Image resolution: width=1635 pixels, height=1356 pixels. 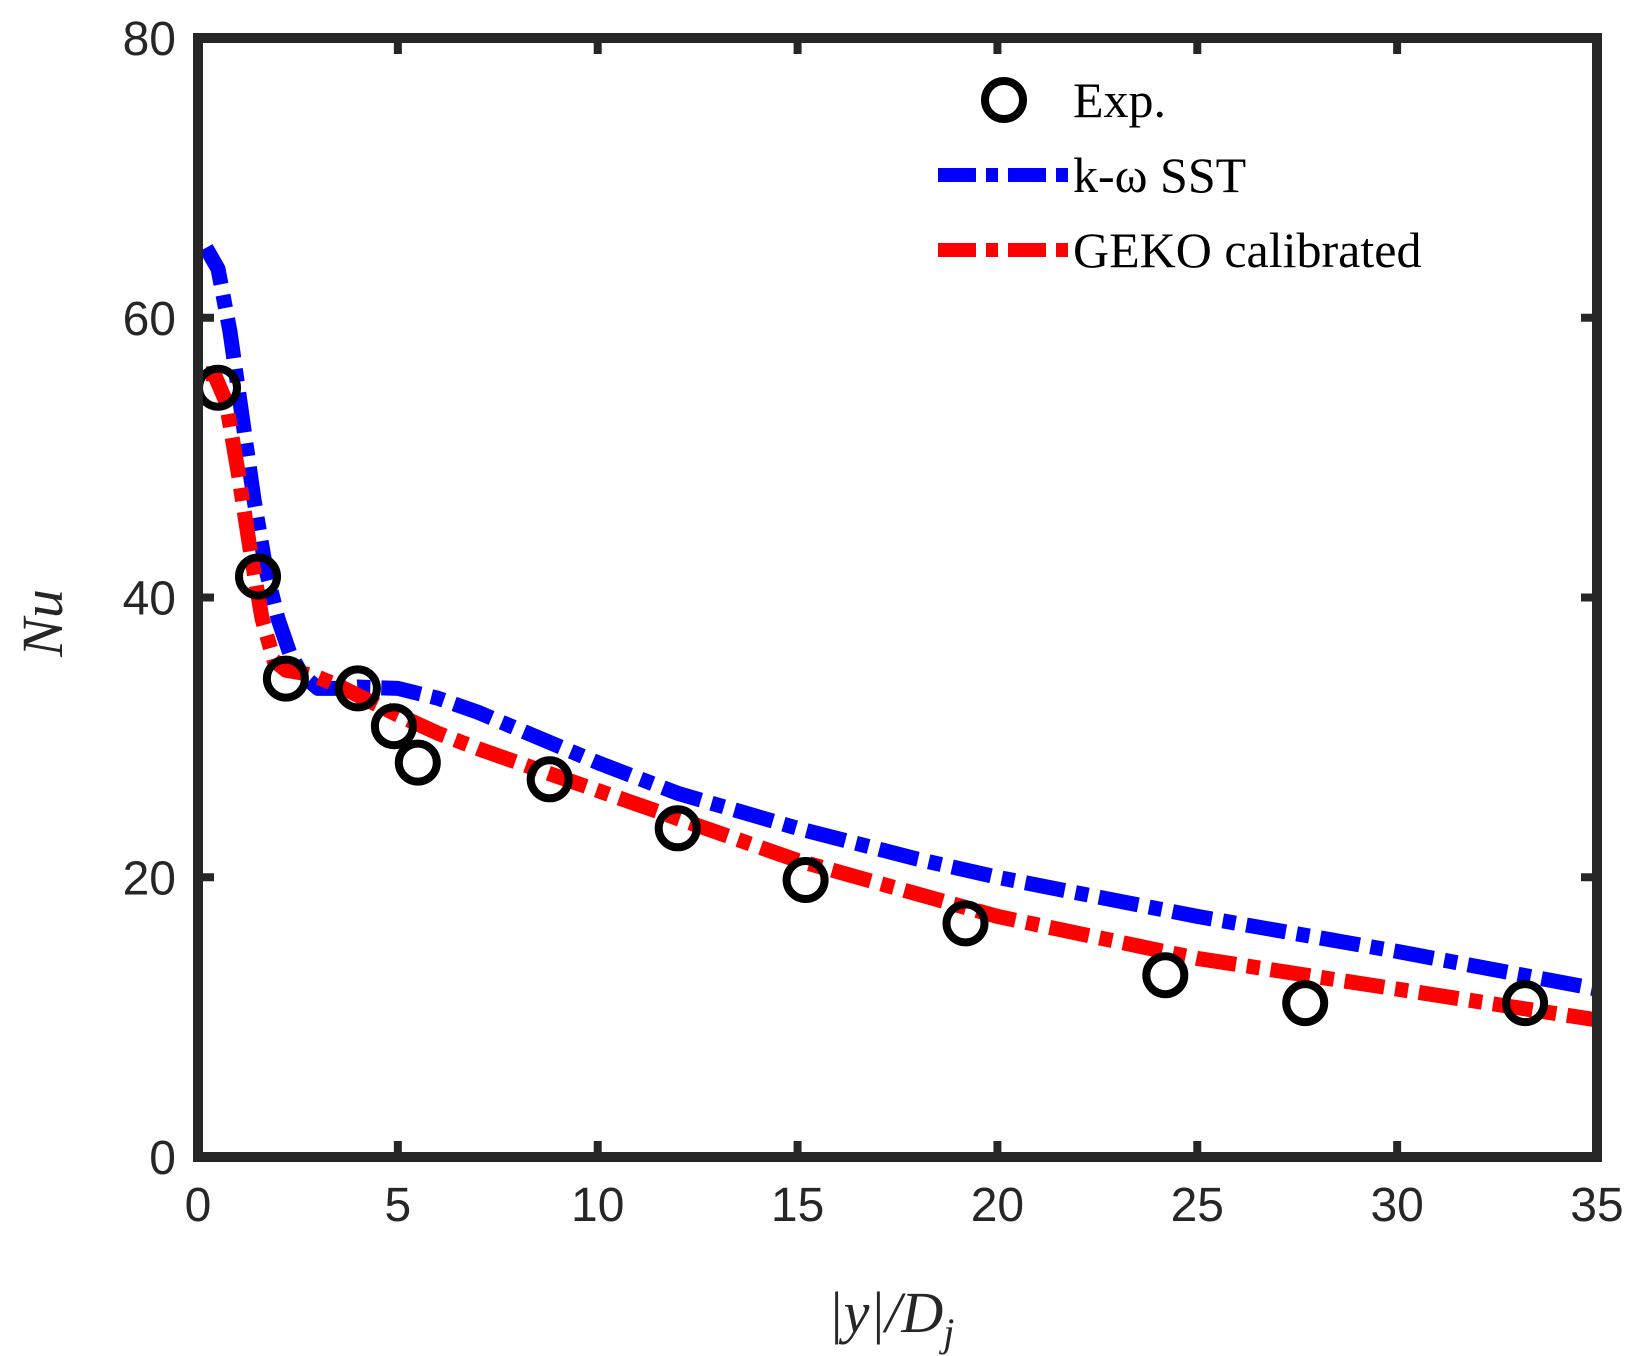 What do you see at coordinates (597, 1205) in the screenshot?
I see `x-tick-label-2: 10` at bounding box center [597, 1205].